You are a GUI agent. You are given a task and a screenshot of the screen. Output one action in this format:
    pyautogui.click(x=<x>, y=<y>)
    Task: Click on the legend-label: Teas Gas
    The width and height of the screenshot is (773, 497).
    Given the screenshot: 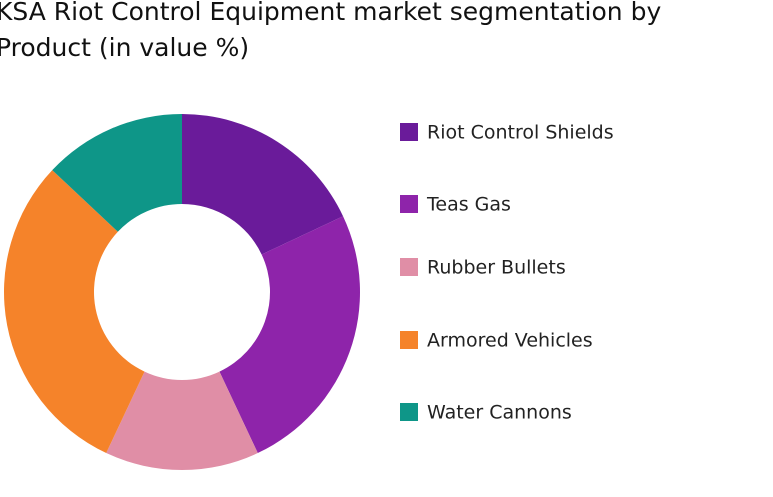 What is the action you would take?
    pyautogui.click(x=468, y=205)
    